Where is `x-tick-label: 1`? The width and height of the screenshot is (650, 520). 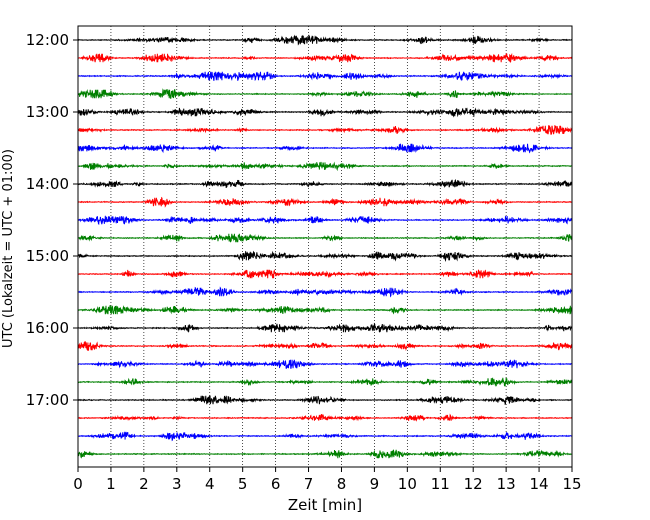
x-tick-label: 1 is located at coordinates (111, 484).